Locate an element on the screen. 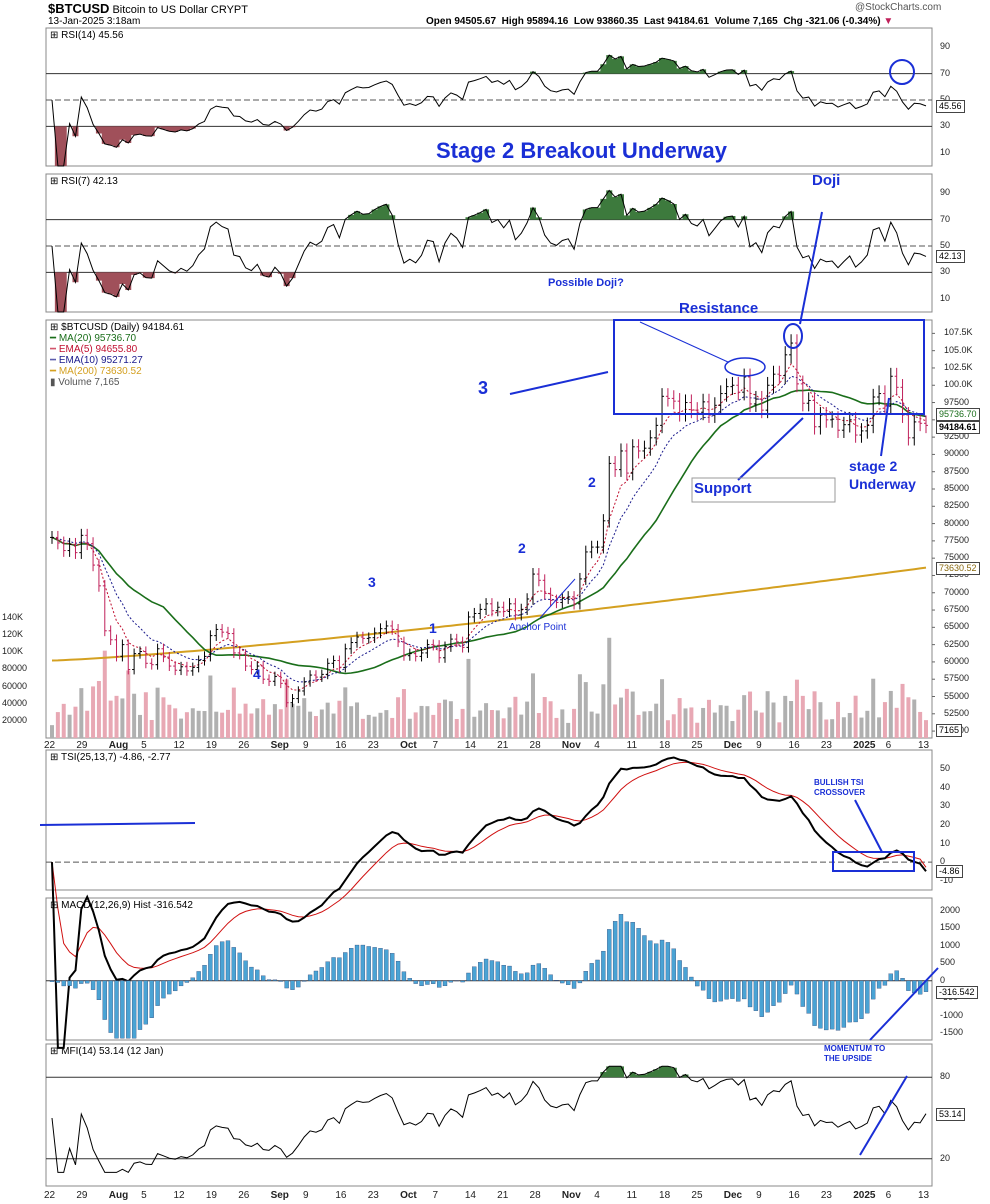 The width and height of the screenshot is (990, 1204). legend-volume-text: Volume 7,165 is located at coordinates (89, 382).